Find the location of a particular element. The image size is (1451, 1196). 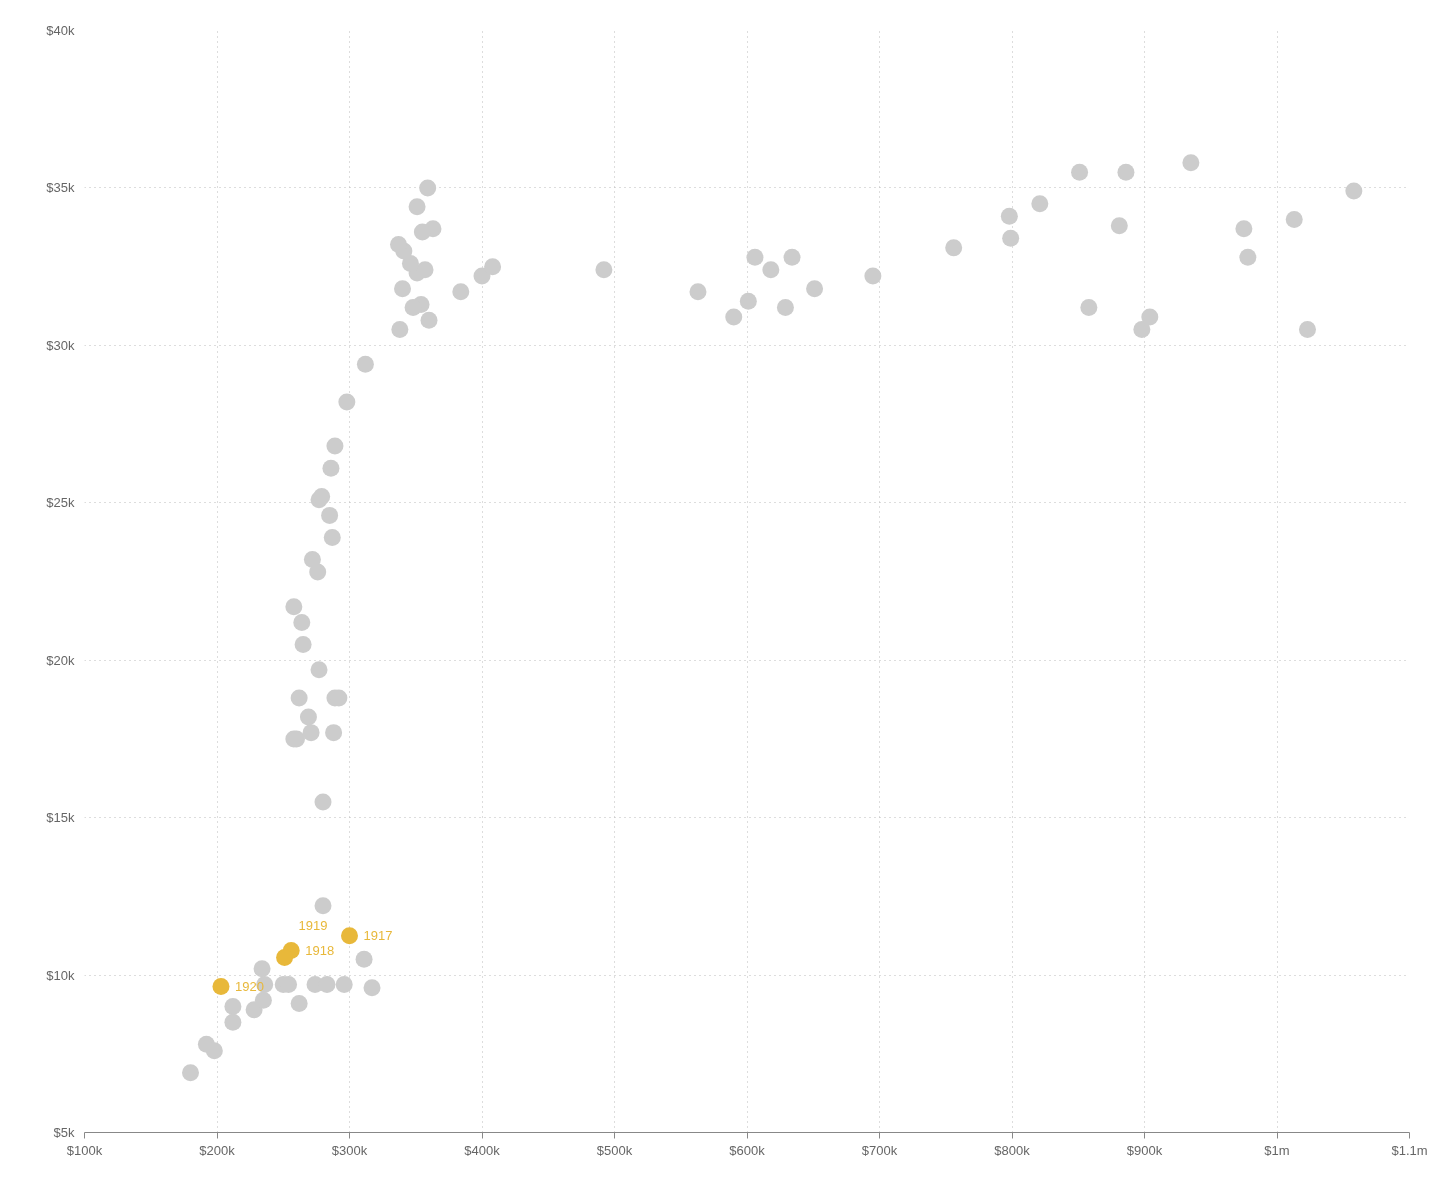

x-tick-label: $300k is located at coordinates (349, 1150).